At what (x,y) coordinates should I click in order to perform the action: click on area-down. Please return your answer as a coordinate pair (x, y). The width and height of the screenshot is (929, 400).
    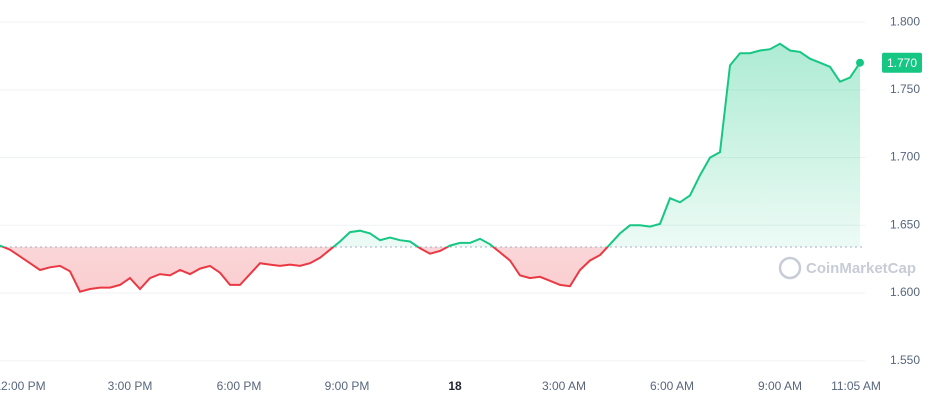
    Looking at the image, I should click on (305, 269).